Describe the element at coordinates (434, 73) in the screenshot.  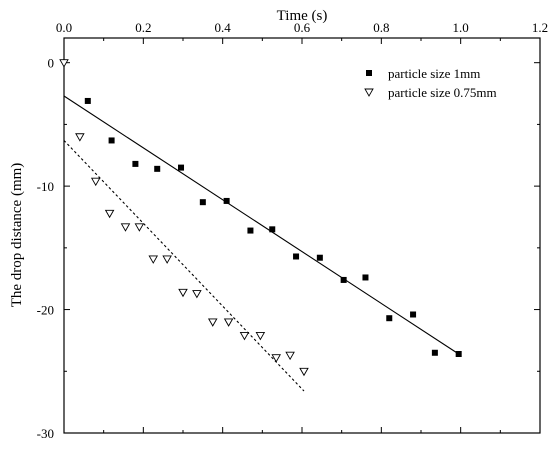
I see `legend-label-series-1: particle size 1mm` at that location.